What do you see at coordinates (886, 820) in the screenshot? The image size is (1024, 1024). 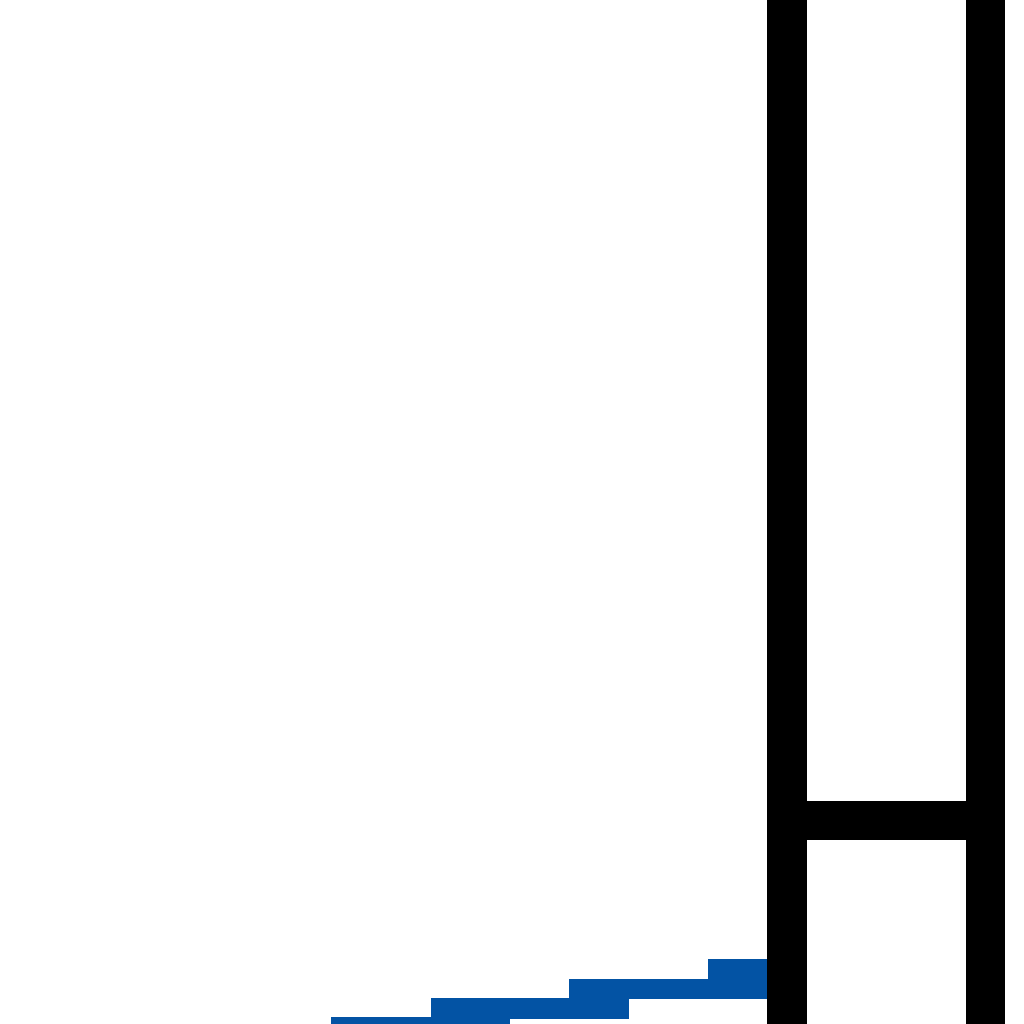 I see `frame-crossbar` at bounding box center [886, 820].